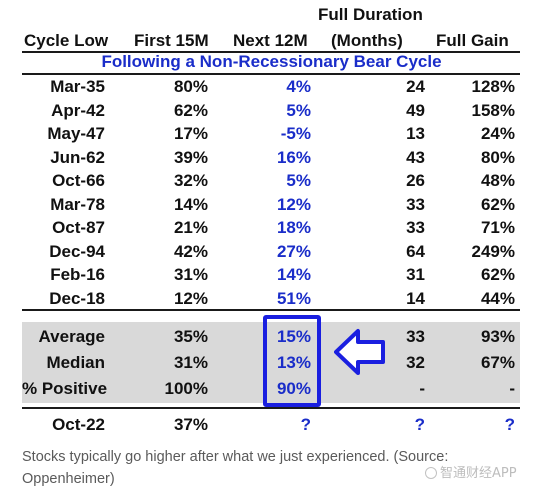  I want to click on cell-cycle: Dec-18, so click(77, 298).